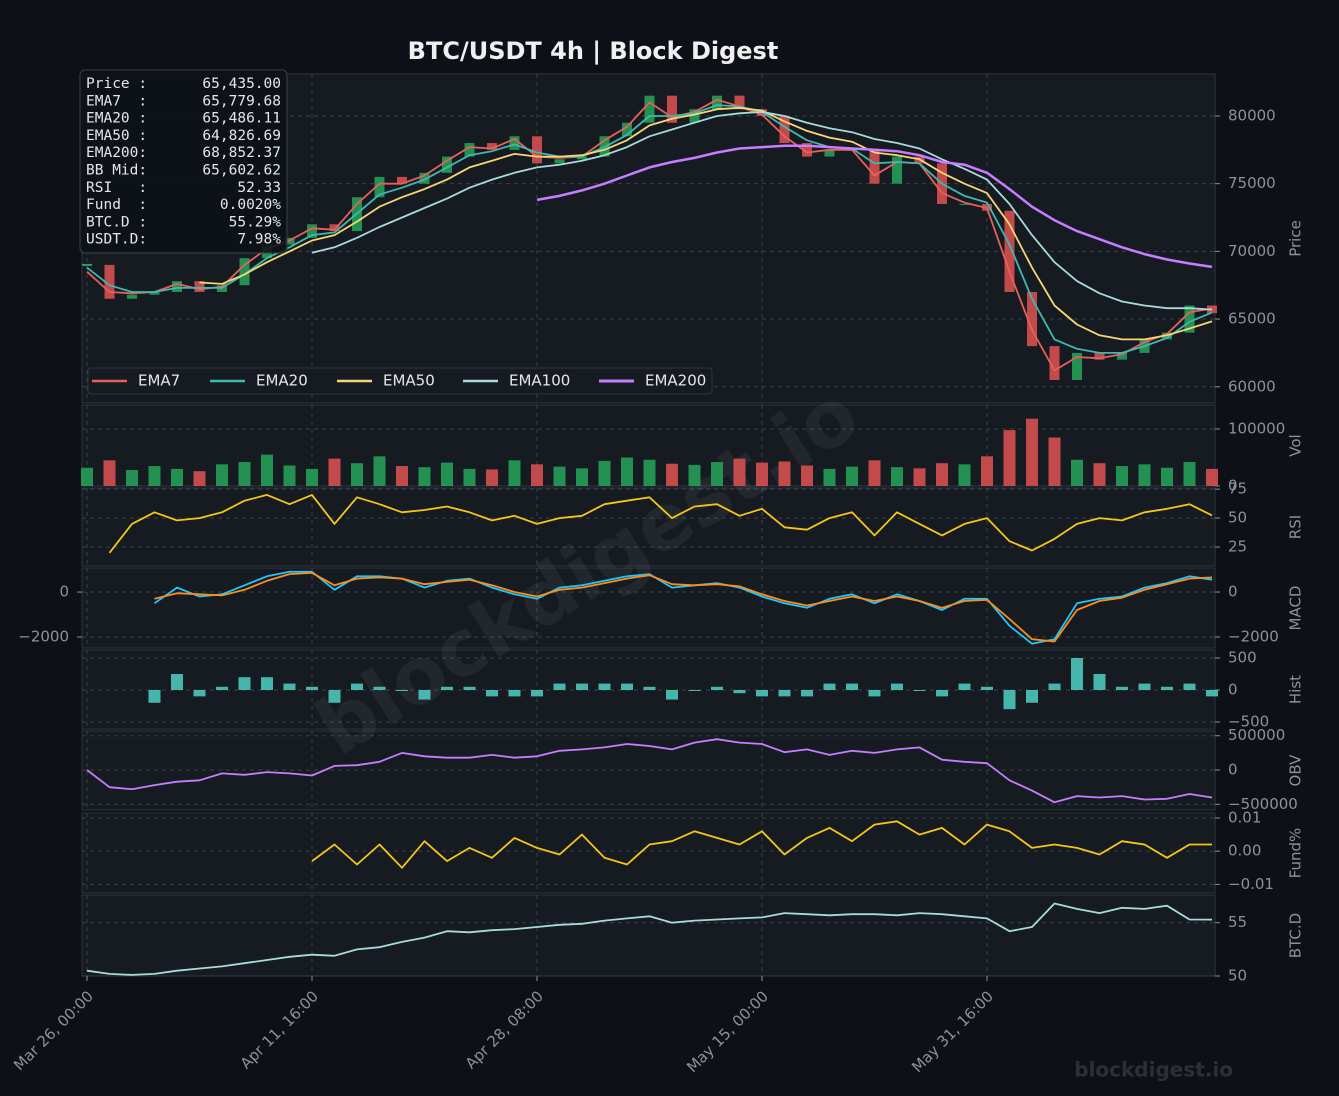 Image resolution: width=1339 pixels, height=1096 pixels. What do you see at coordinates (116, 188) in the screenshot?
I see `info-label: RSI :` at bounding box center [116, 188].